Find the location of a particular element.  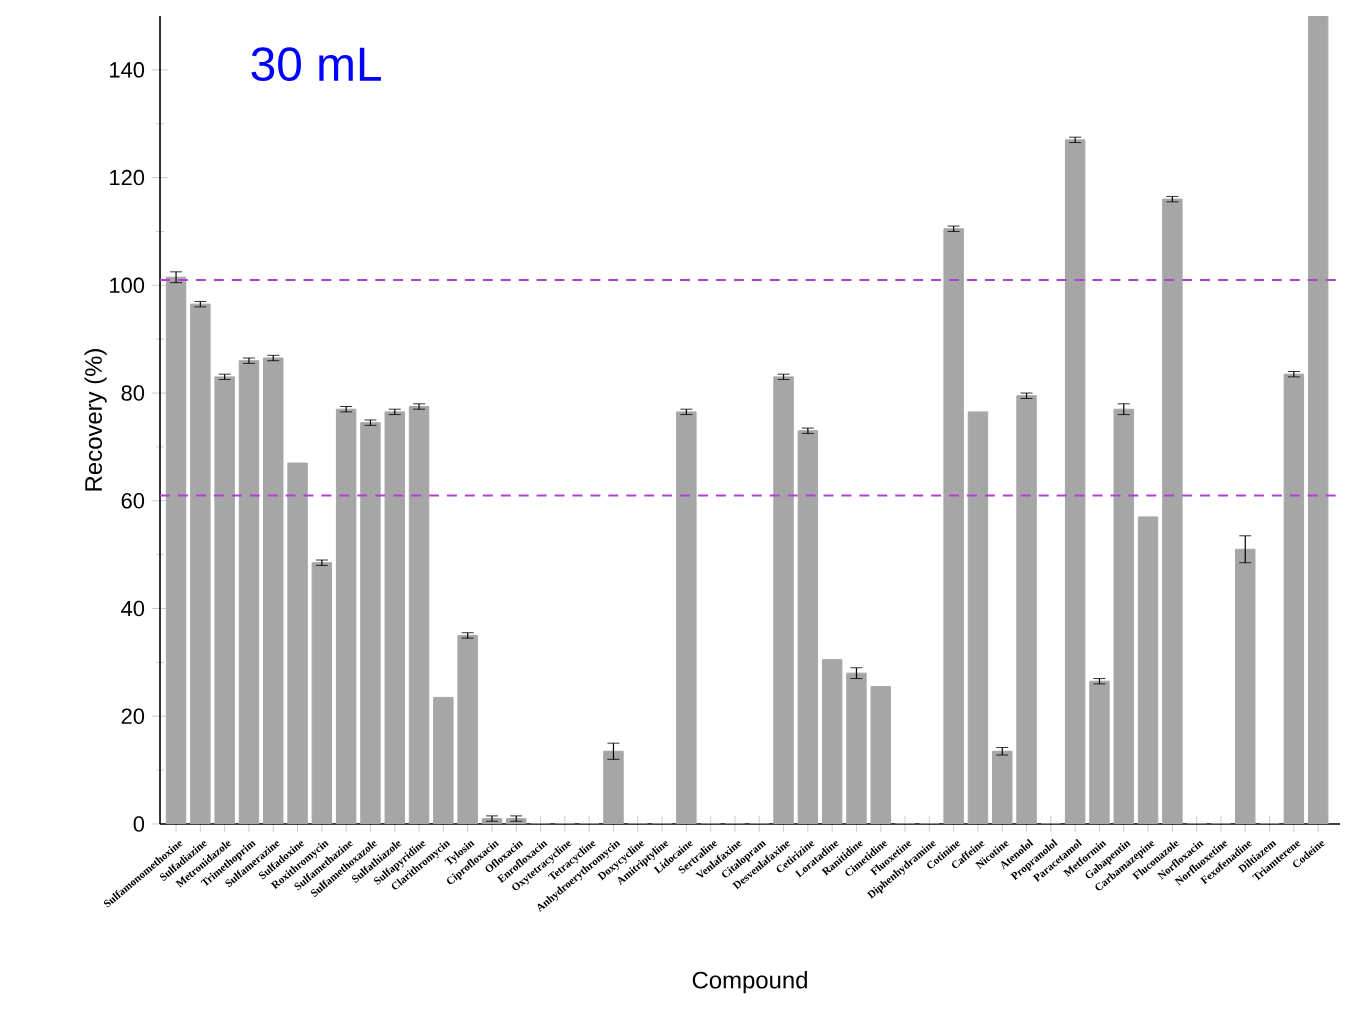

y-tick-label: 20 is located at coordinates (133, 716).